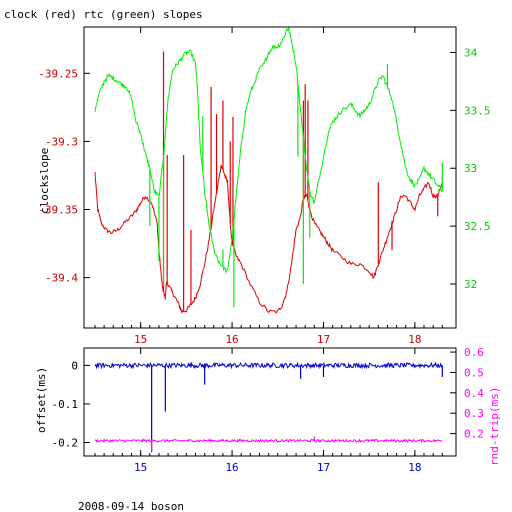 The width and height of the screenshot is (512, 512). I want to click on top-y-tick-label: -39.3, so click(61, 141).